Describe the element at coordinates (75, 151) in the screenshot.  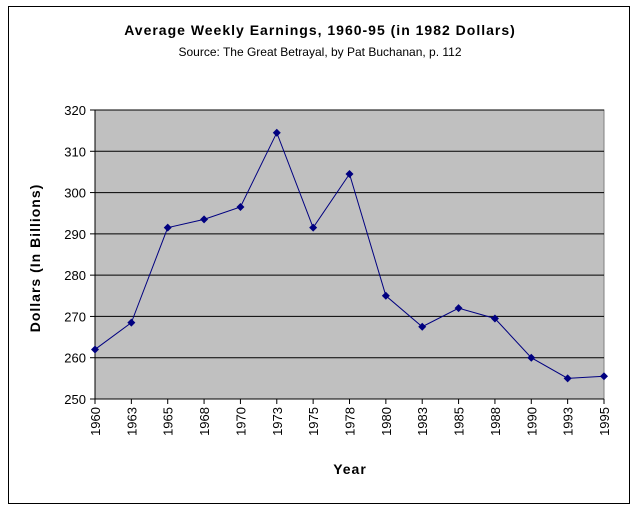
I see `y-tick-label: 310` at that location.